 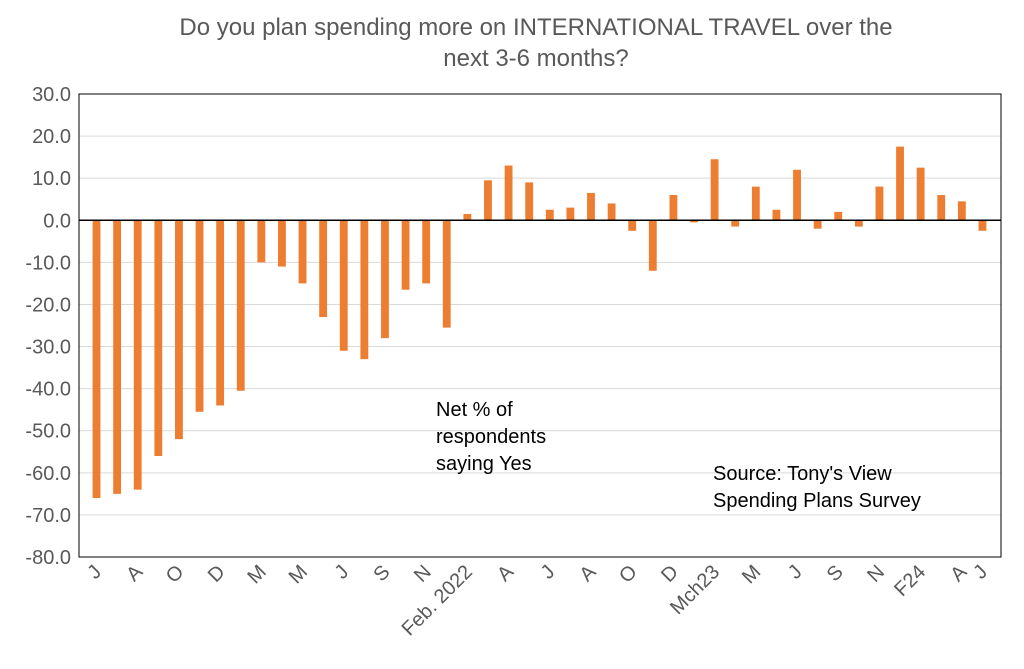 I want to click on y-tick-label: -10.0, so click(x=48, y=263).